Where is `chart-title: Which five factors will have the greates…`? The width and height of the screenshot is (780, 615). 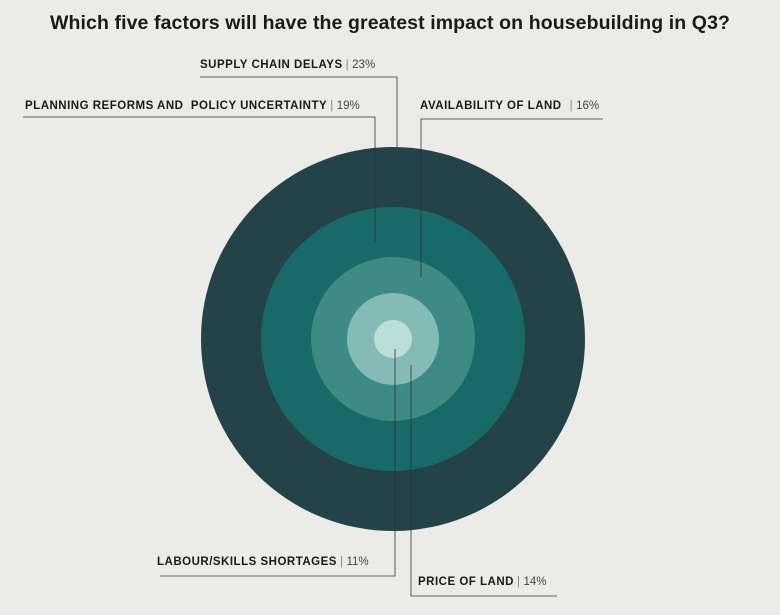 chart-title: Which five factors will have the greates… is located at coordinates (390, 23).